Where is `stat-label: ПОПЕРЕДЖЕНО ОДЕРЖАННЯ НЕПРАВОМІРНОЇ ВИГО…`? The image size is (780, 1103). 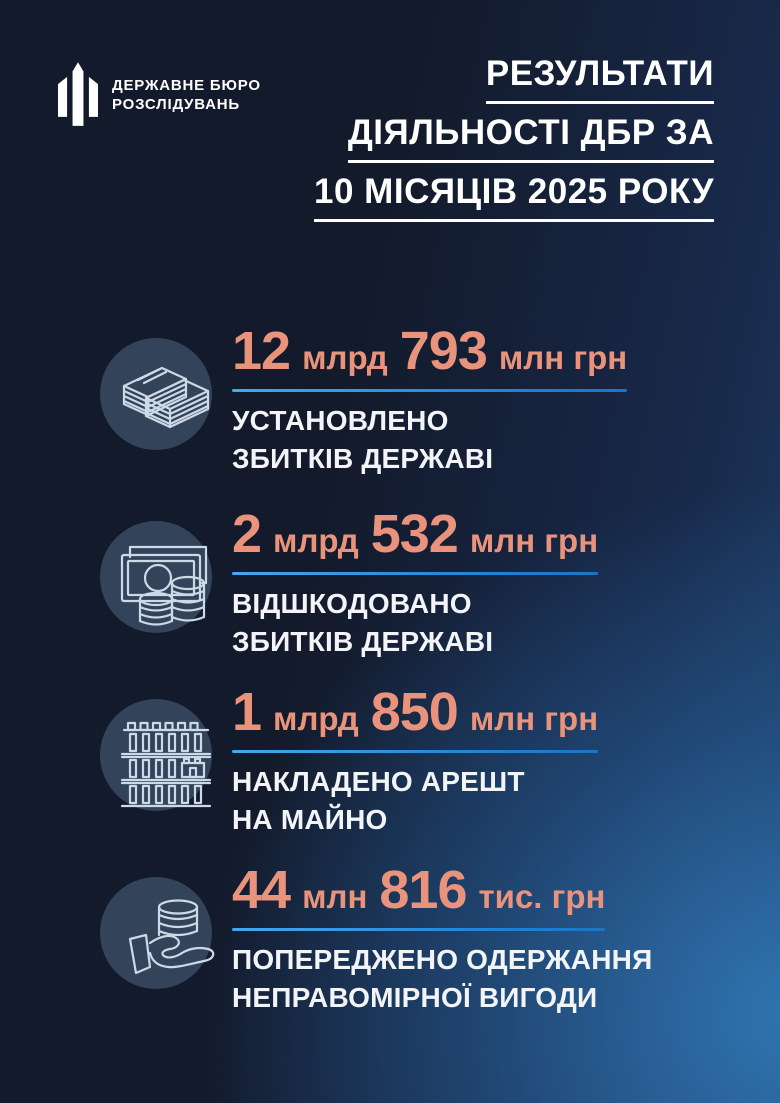 stat-label: ПОПЕРЕДЖЕНО ОДЕРЖАННЯ НЕПРАВОМІРНОЇ ВИГО… is located at coordinates (442, 979).